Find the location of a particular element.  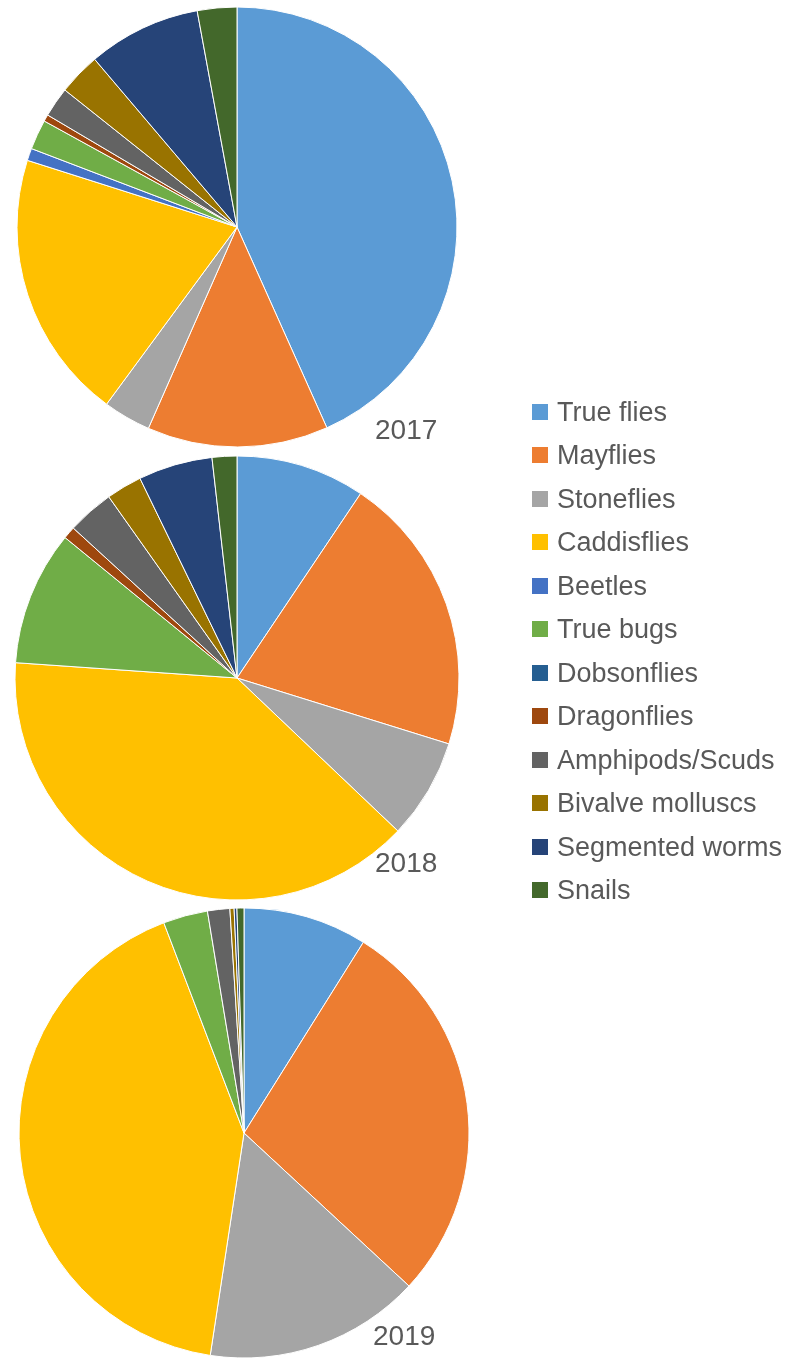

legend-label: Segmented worms is located at coordinates (670, 846).